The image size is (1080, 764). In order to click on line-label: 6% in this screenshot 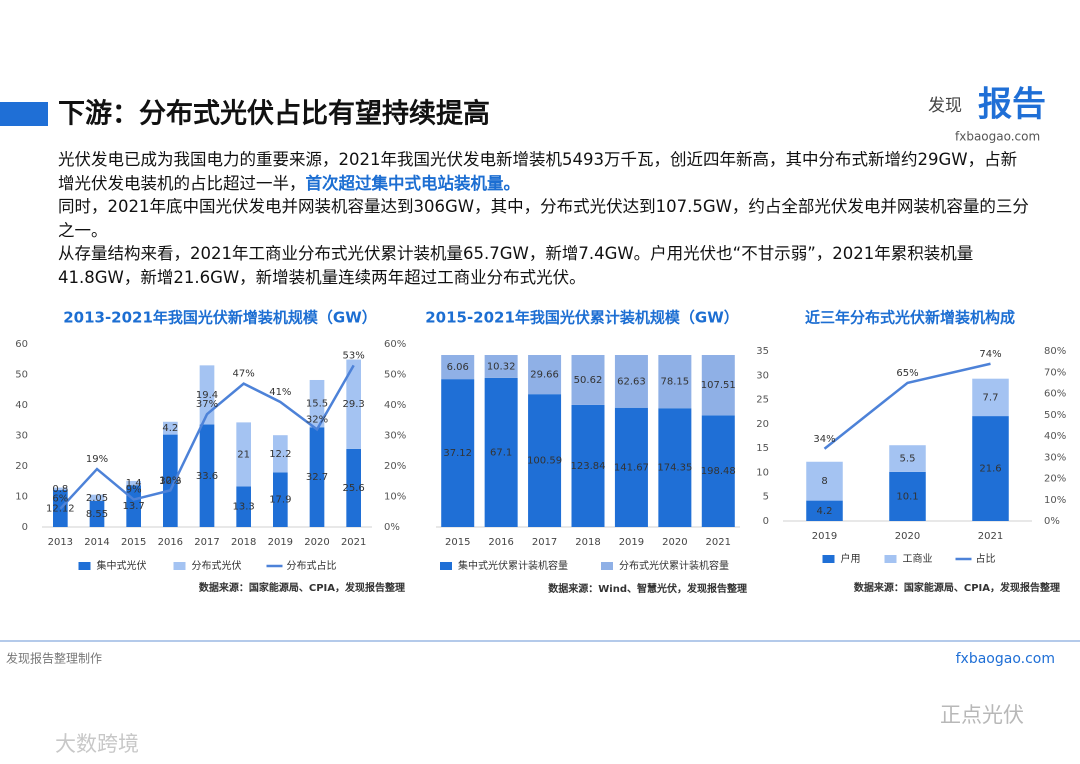, I will do `click(60, 499)`.